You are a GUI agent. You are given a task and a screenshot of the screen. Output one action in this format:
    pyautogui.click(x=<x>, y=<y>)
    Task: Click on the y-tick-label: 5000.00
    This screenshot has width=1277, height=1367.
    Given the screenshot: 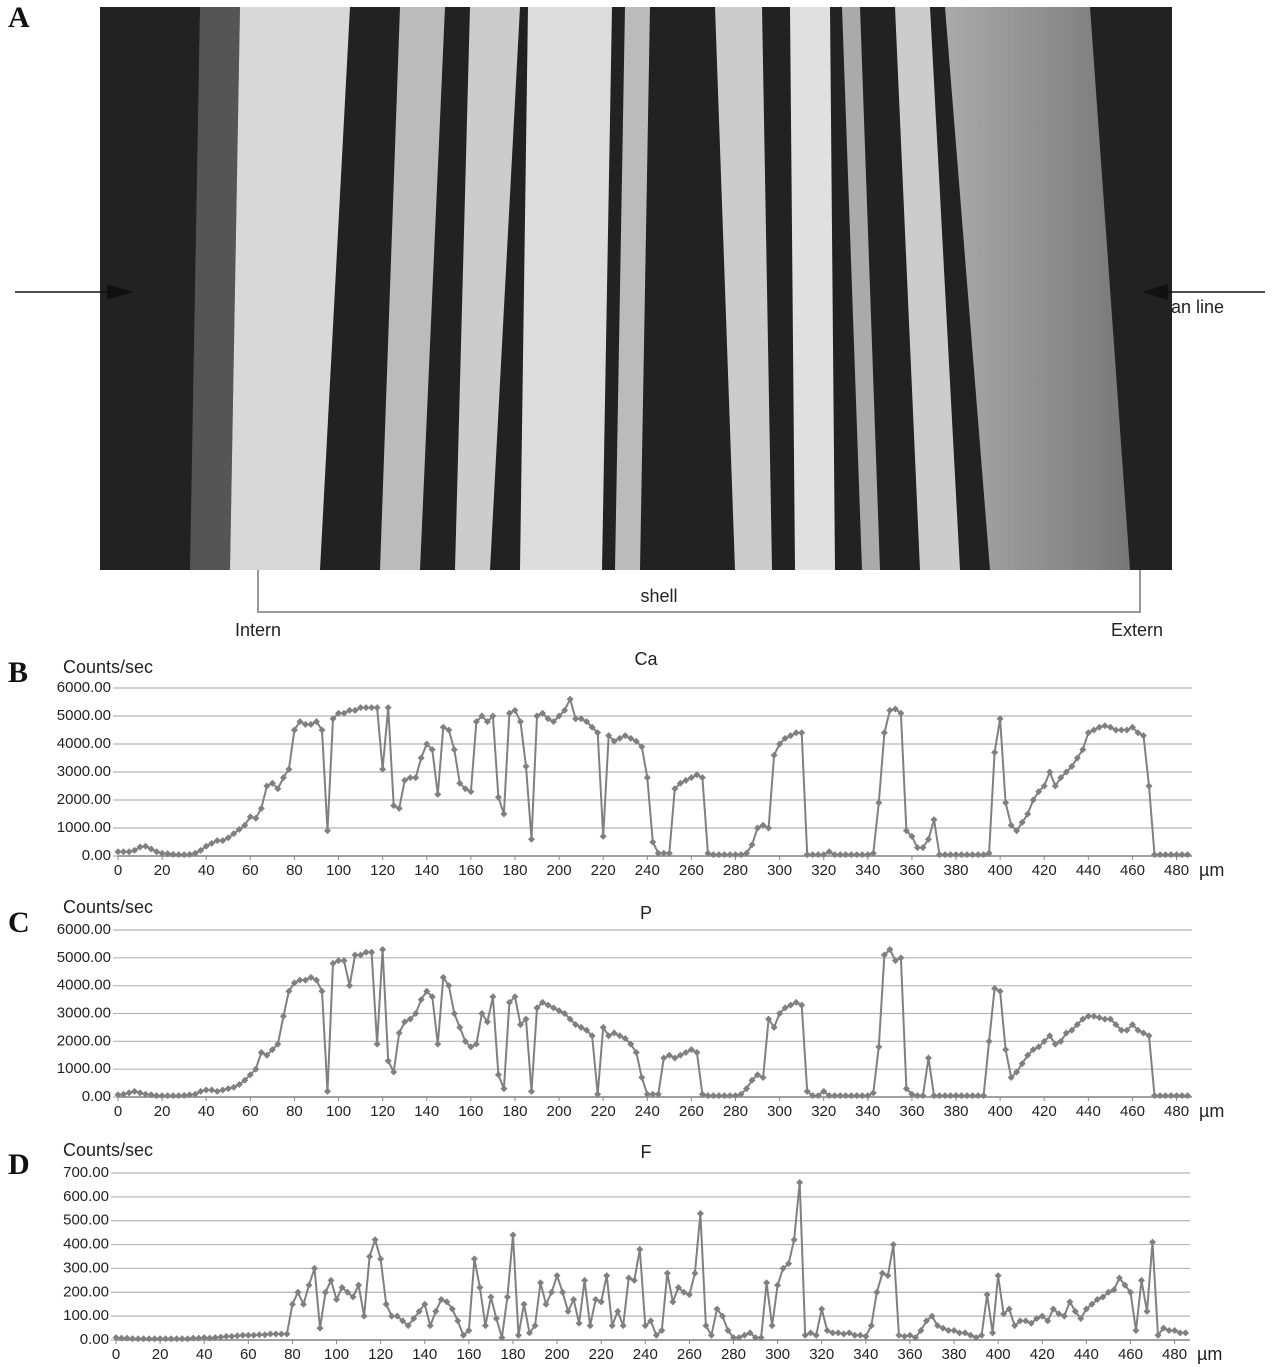 What is the action you would take?
    pyautogui.click(x=84, y=715)
    